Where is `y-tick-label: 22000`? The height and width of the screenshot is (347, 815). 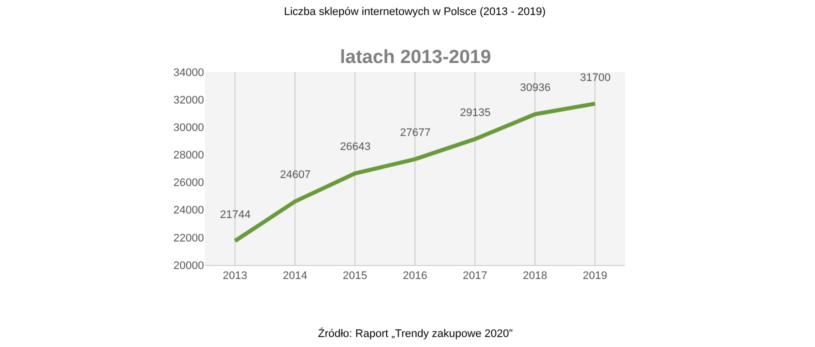 y-tick-label: 22000 is located at coordinates (188, 238).